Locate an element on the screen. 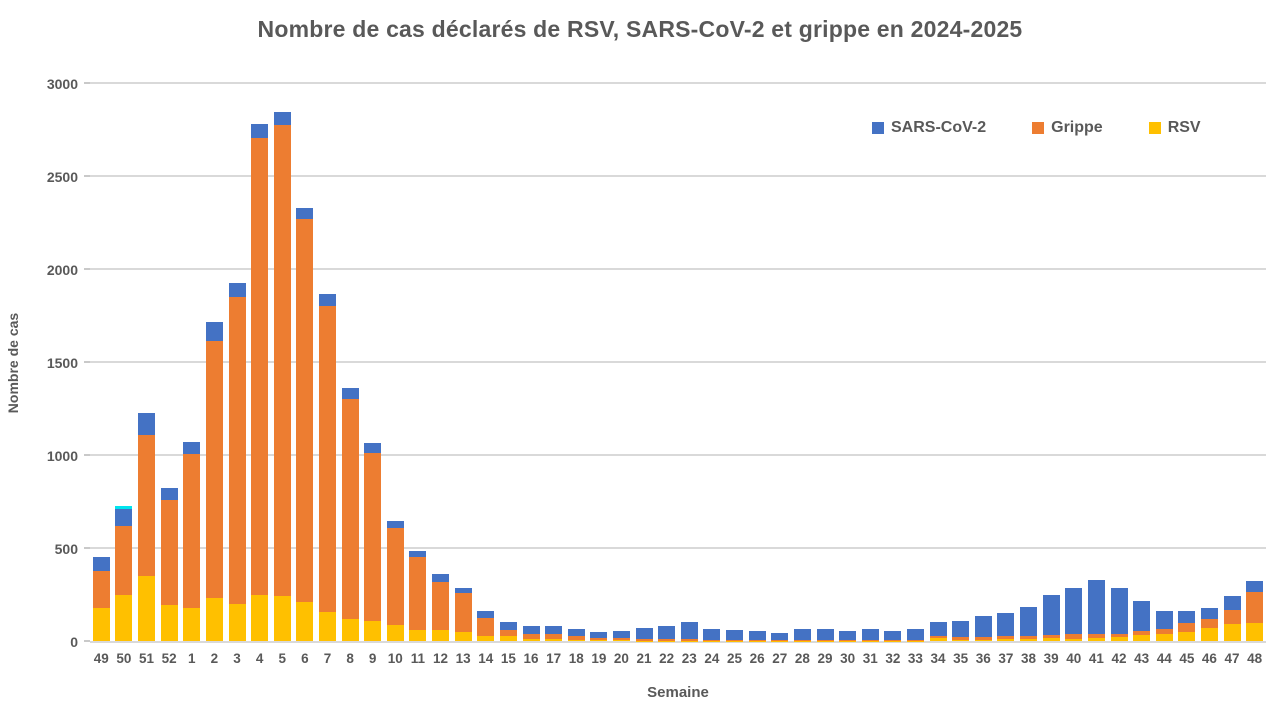  legend-item-rsv: RSV is located at coordinates (1174, 128).